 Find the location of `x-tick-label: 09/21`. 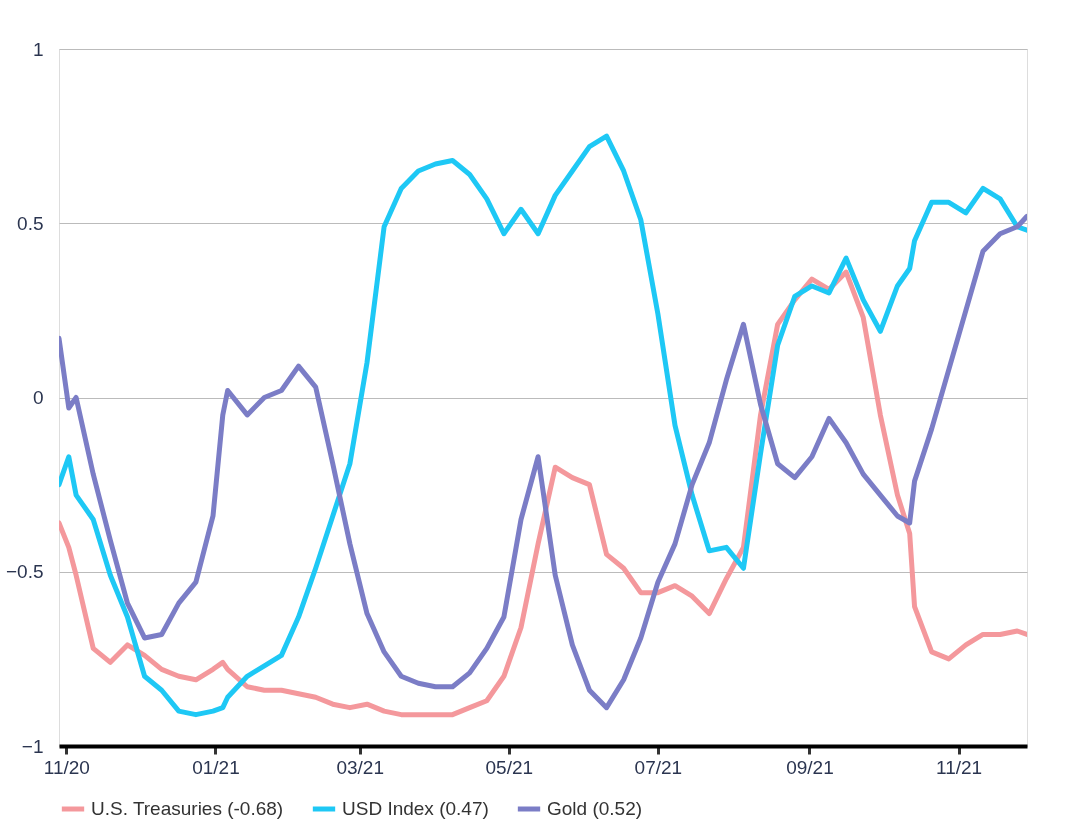

x-tick-label: 09/21 is located at coordinates (810, 767).